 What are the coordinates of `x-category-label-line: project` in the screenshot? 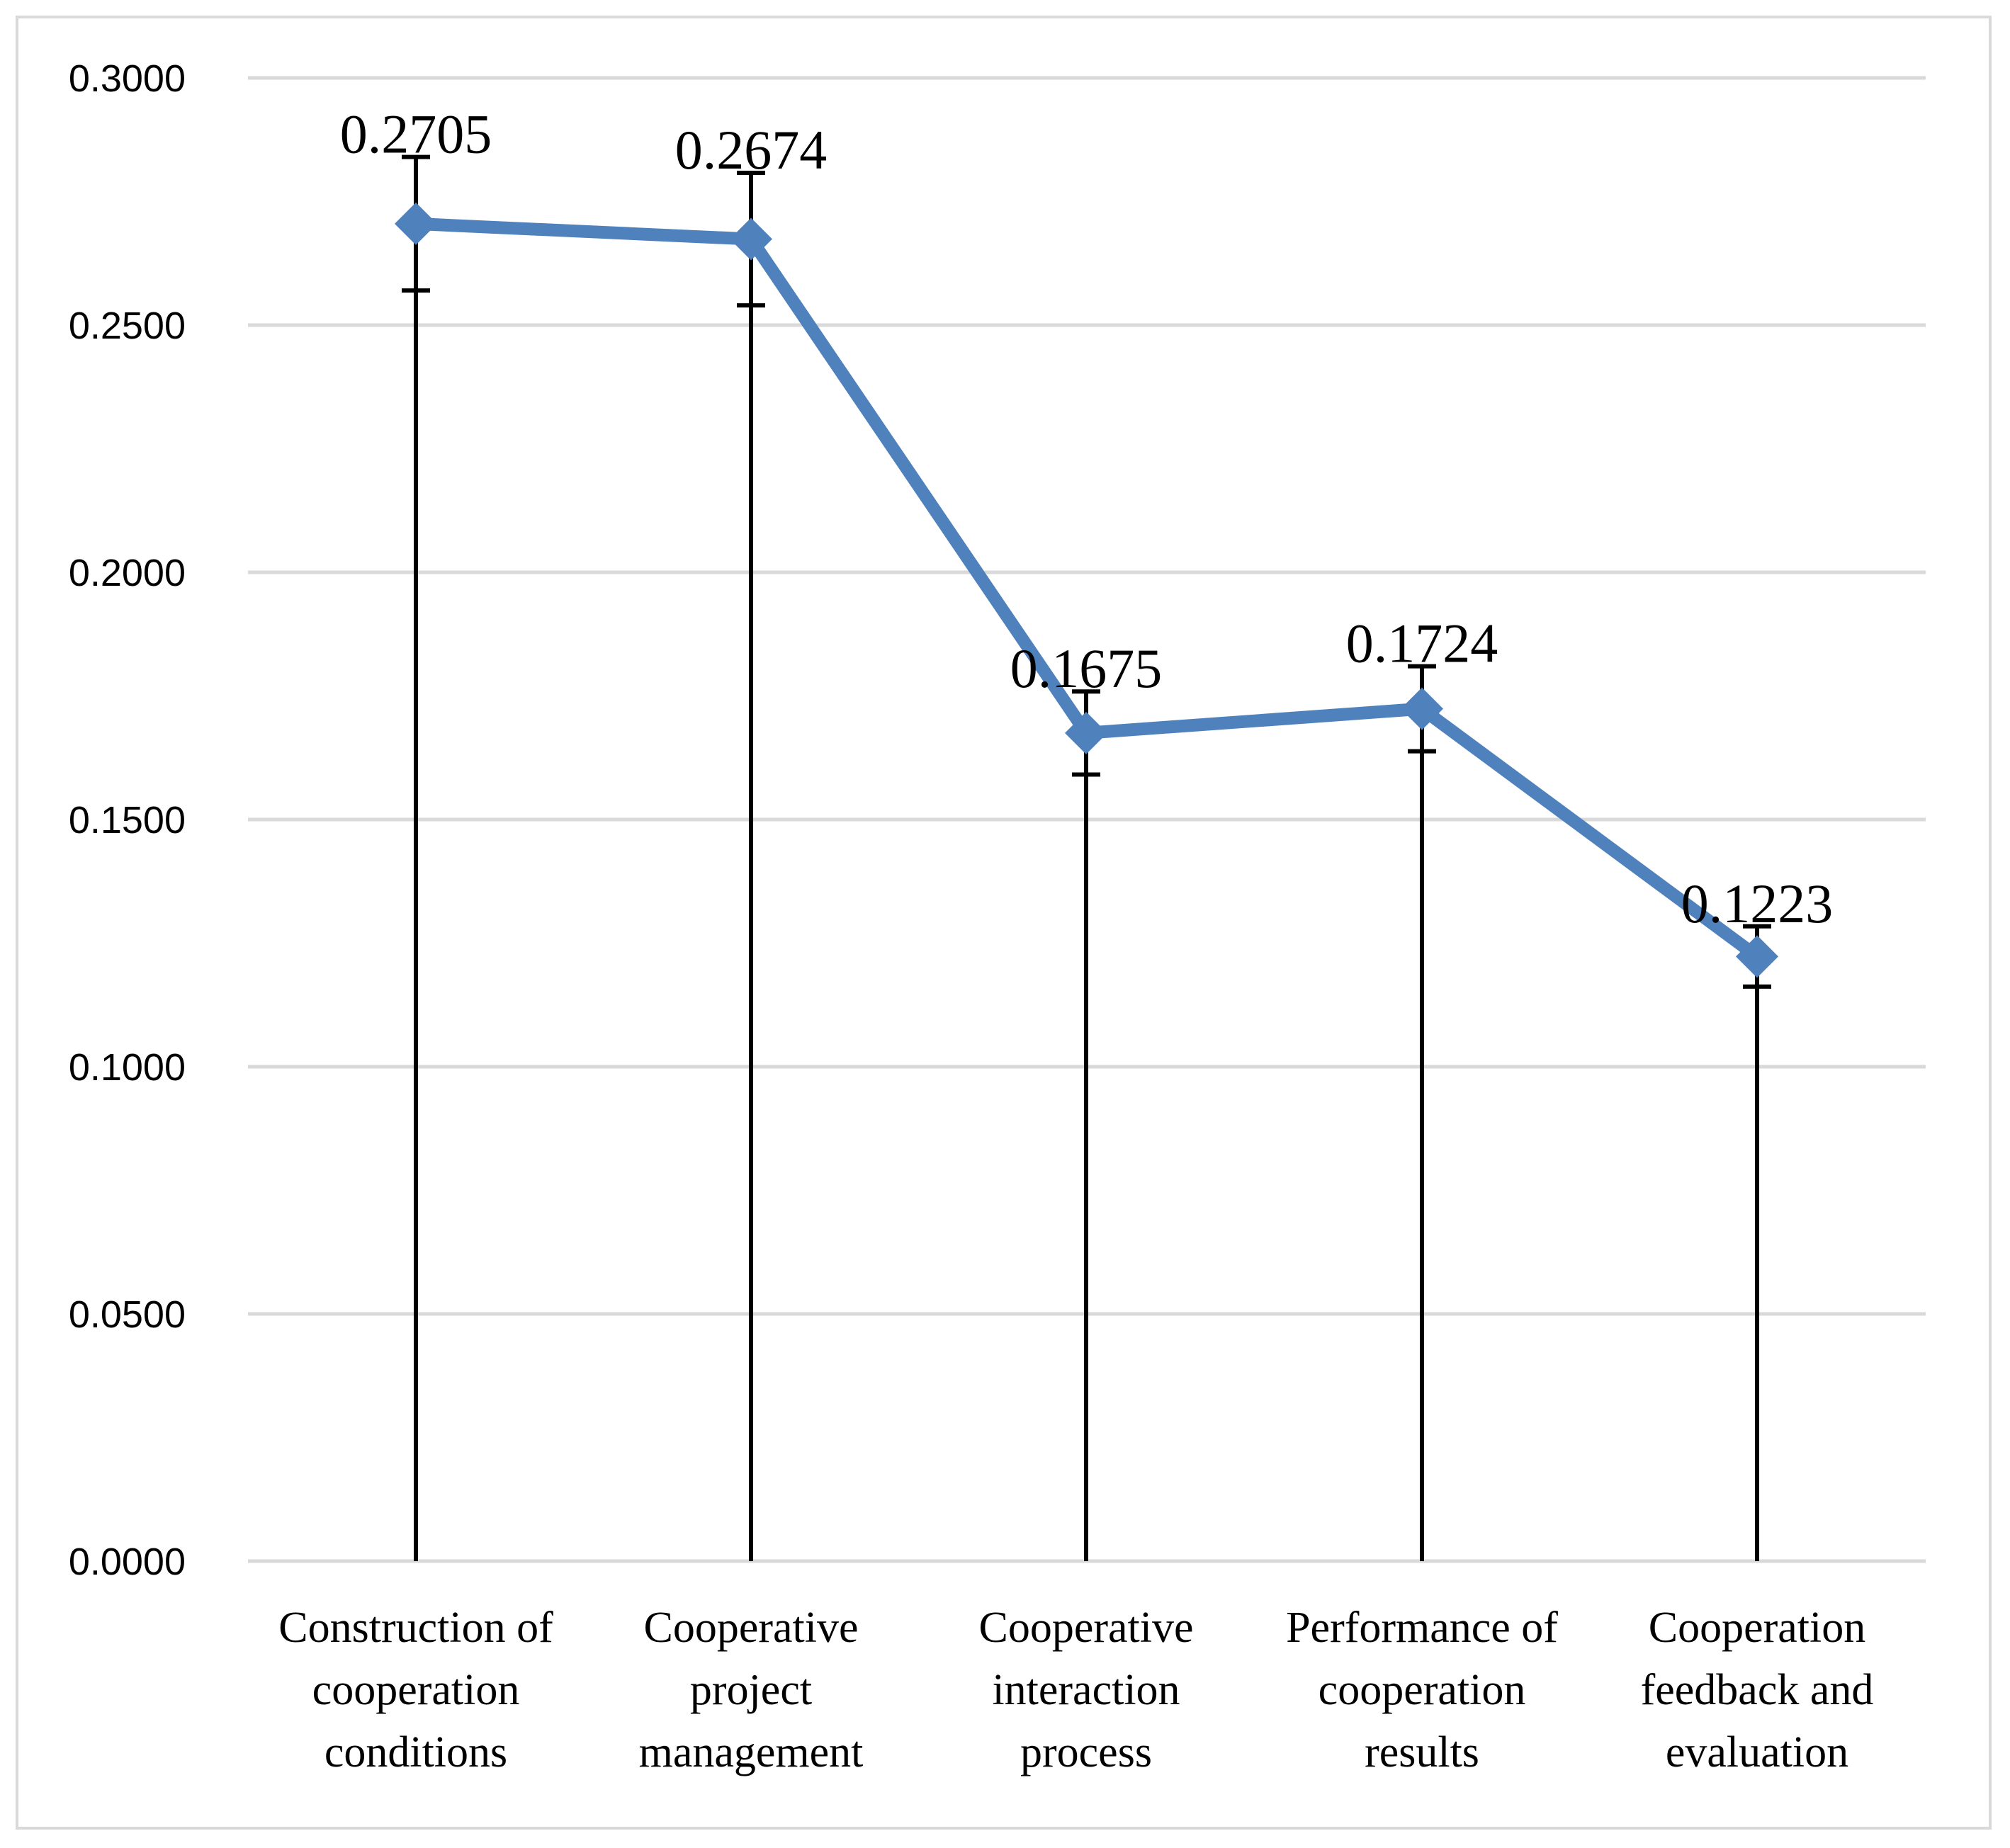 It's located at (751, 1690).